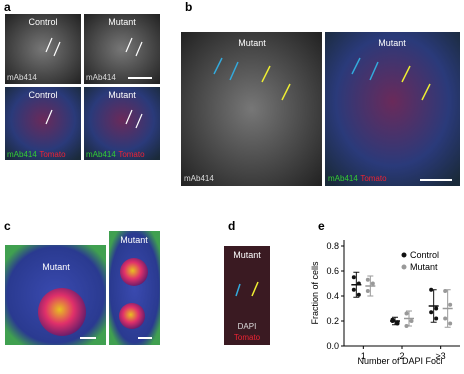  What do you see at coordinates (441, 356) in the screenshot?
I see `x-tick-label: ≥3` at bounding box center [441, 356].